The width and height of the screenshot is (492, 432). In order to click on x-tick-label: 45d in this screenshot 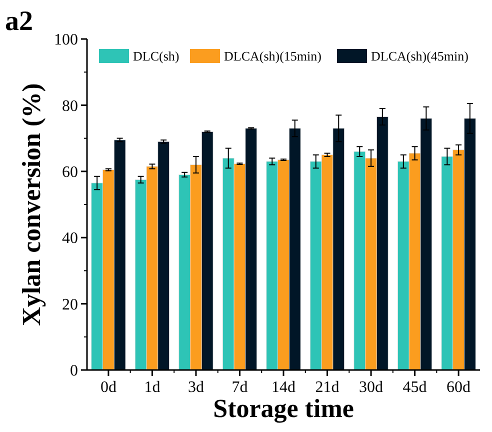, I will do `click(414, 387)`.